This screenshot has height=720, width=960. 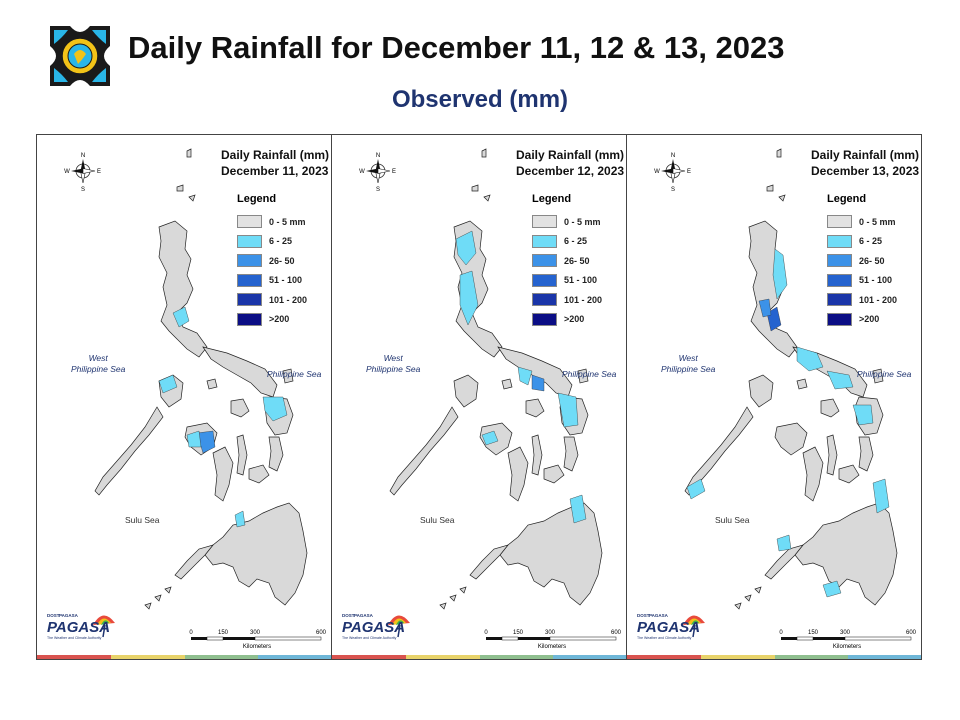 What do you see at coordinates (719, 451) in the screenshot?
I see `palawan` at bounding box center [719, 451].